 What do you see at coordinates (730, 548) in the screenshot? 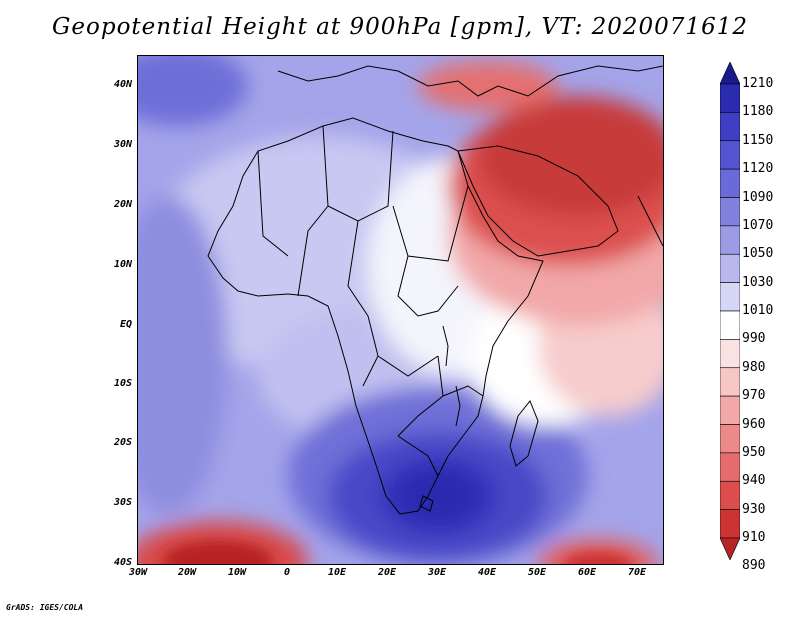
I see `colorbar-bottom-arrow` at bounding box center [730, 548].